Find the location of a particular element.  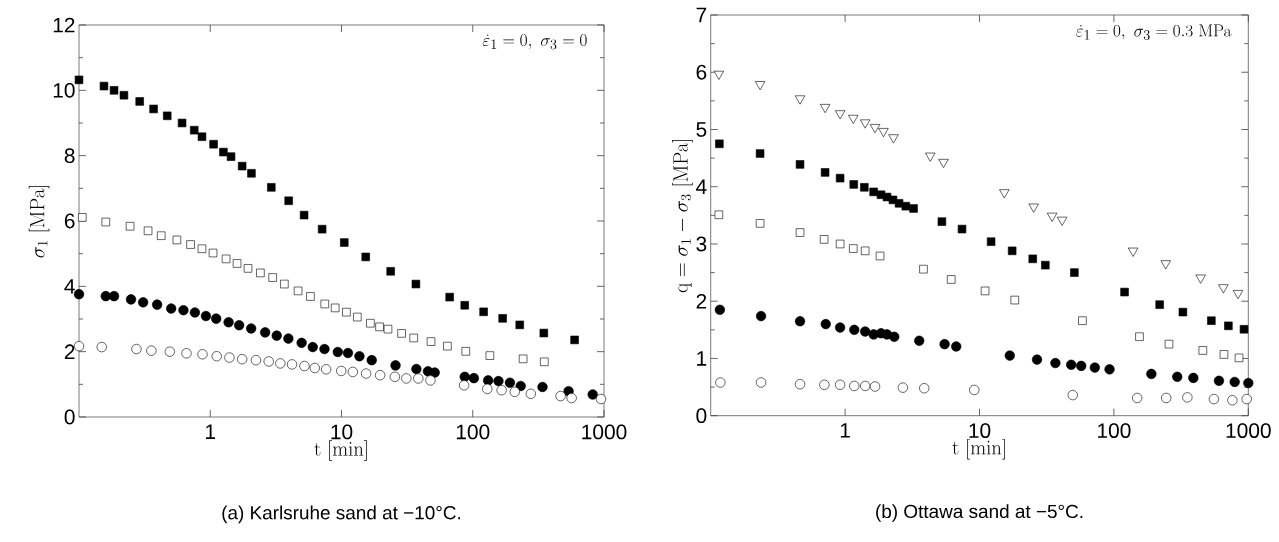

y-tick-label: 1 is located at coordinates (702, 358).